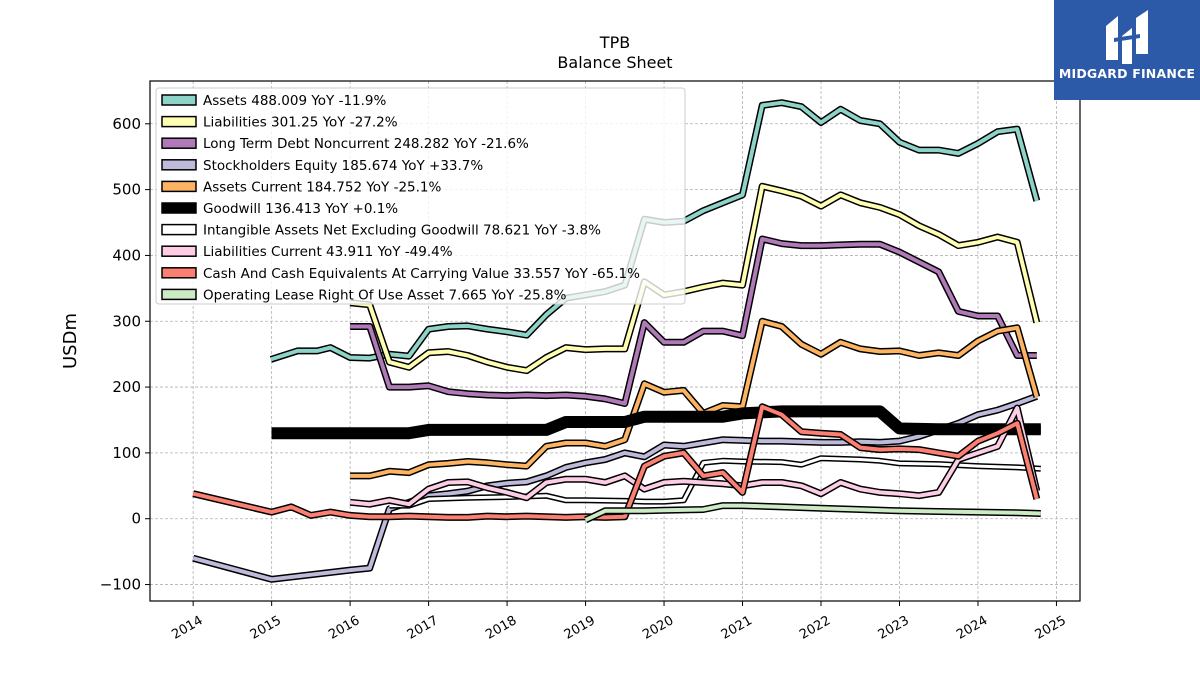 The height and width of the screenshot is (675, 1200). Describe the element at coordinates (126, 255) in the screenshot. I see `y-tick-label: 400` at that location.